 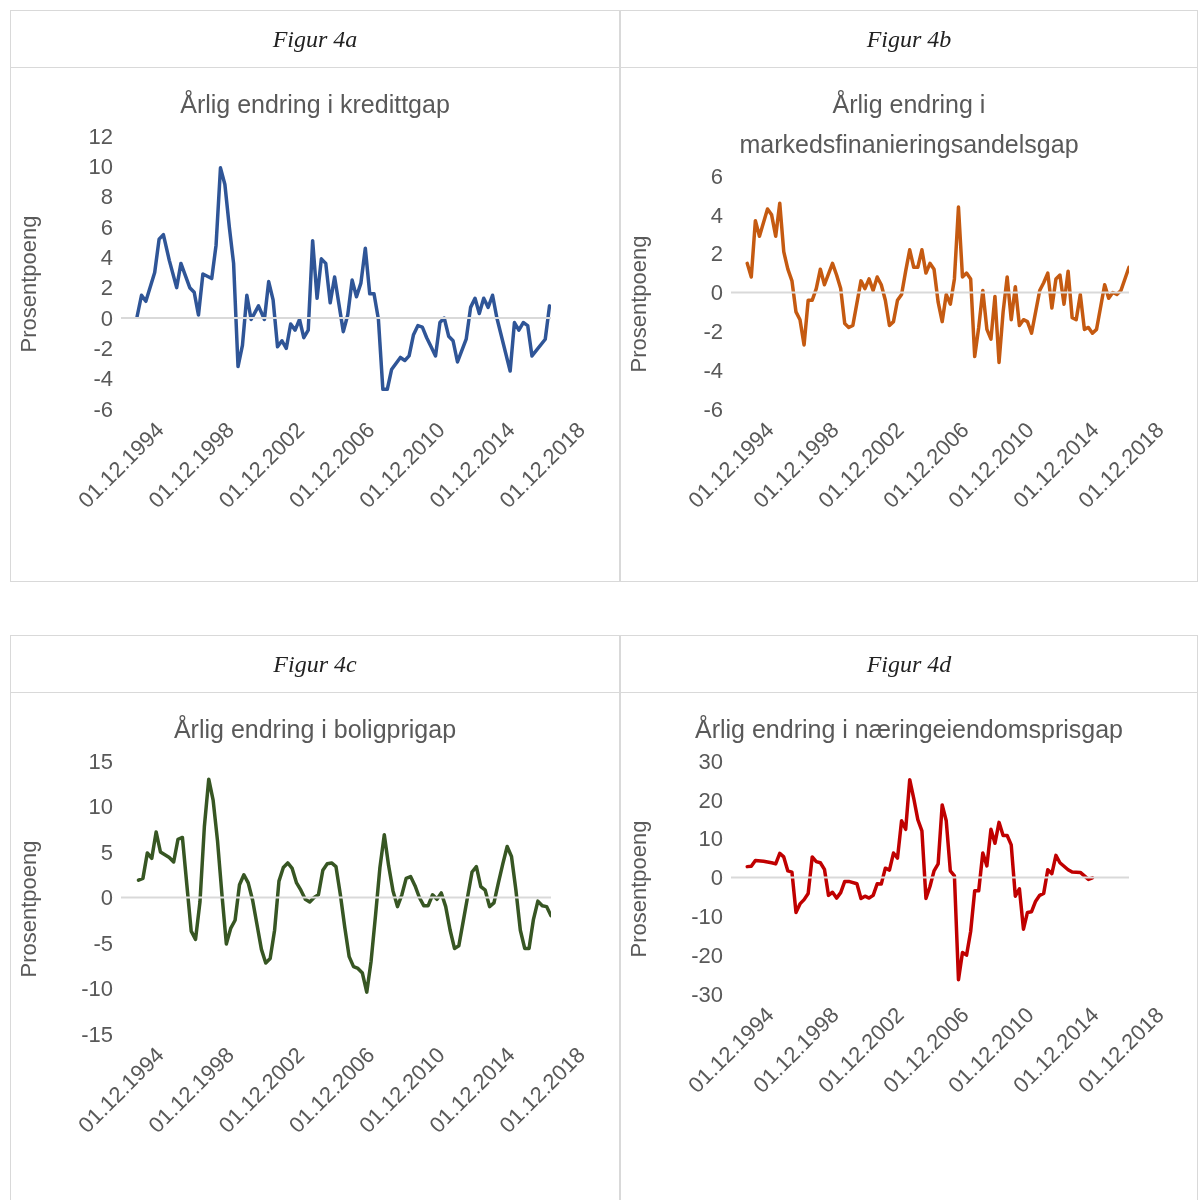 I want to click on y-tick-label: 20, so click(x=710, y=800).